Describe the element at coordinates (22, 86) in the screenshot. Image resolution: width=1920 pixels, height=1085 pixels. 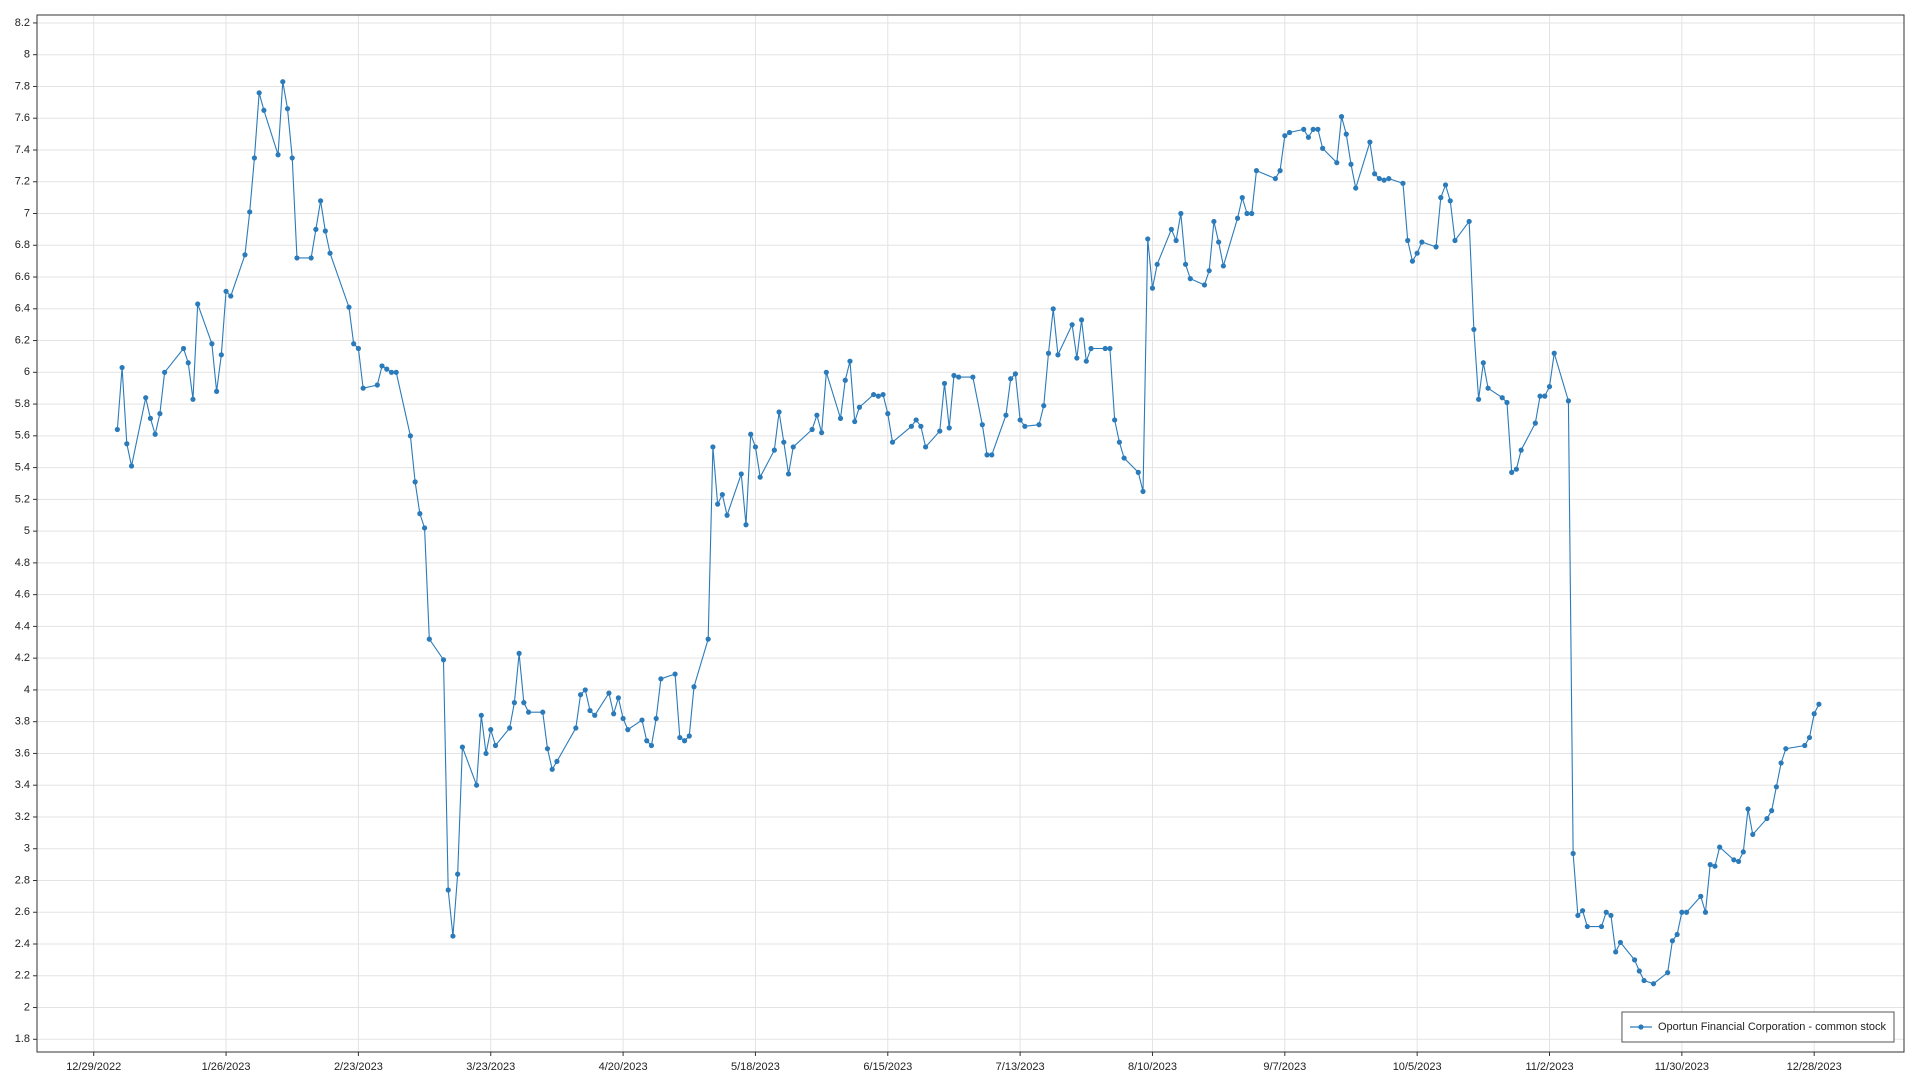
I see `y-tick-label: 7.8` at that location.